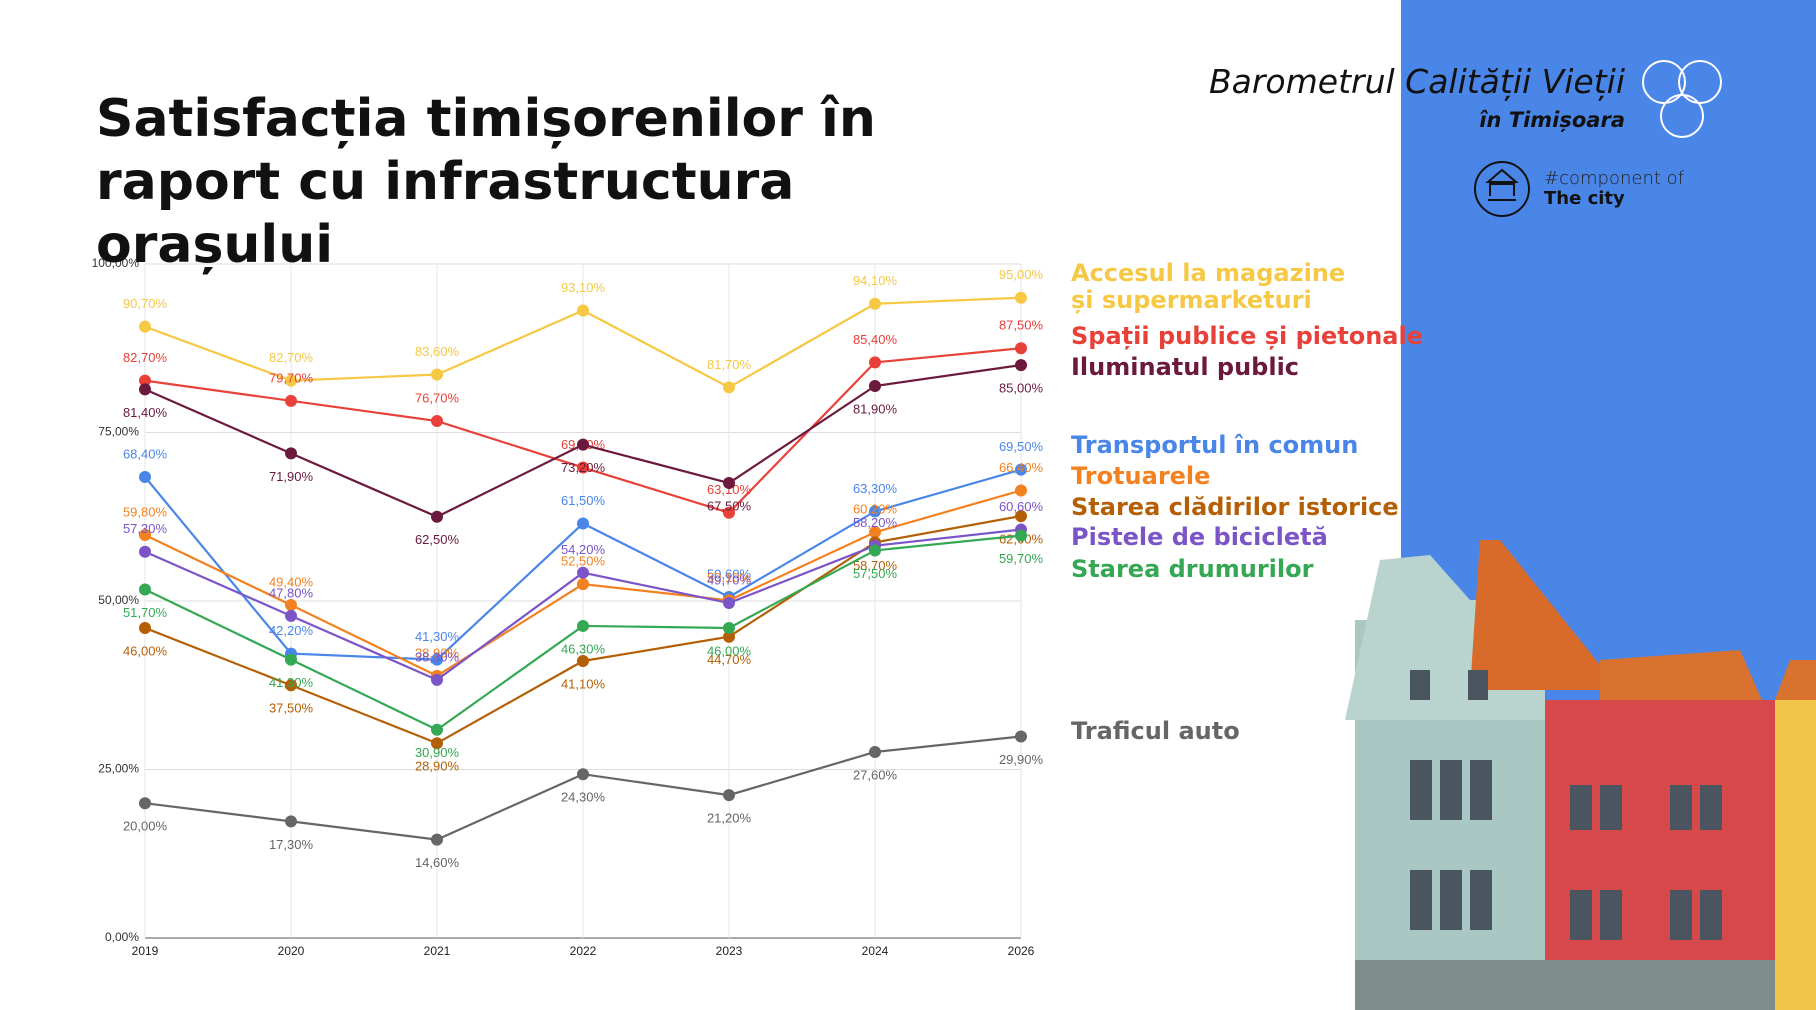 Image resolution: width=1816 pixels, height=1010 pixels. Describe the element at coordinates (145, 511) in the screenshot. I see `data-label: 59,80%` at that location.